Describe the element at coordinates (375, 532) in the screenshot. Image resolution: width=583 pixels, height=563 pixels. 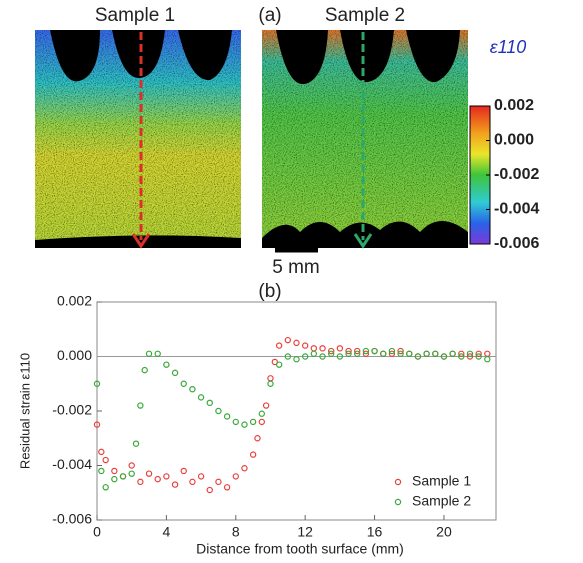
I see `x-tick-label: 16` at that location.